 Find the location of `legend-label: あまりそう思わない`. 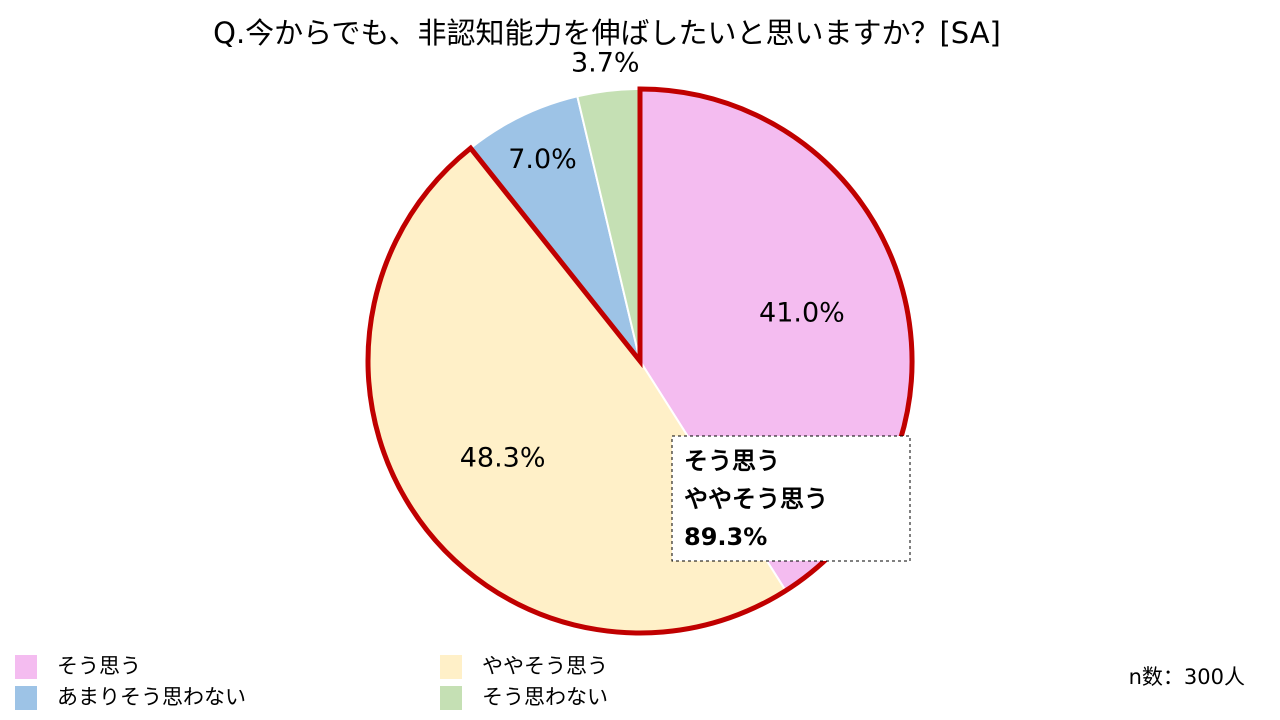

legend-label: あまりそう思わない is located at coordinates (151, 697).